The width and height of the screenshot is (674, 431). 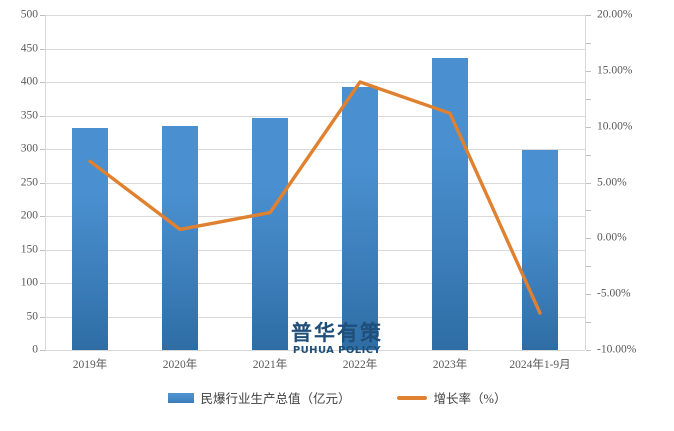 I want to click on x-axis-tick-label: 2021年, so click(x=270, y=365).